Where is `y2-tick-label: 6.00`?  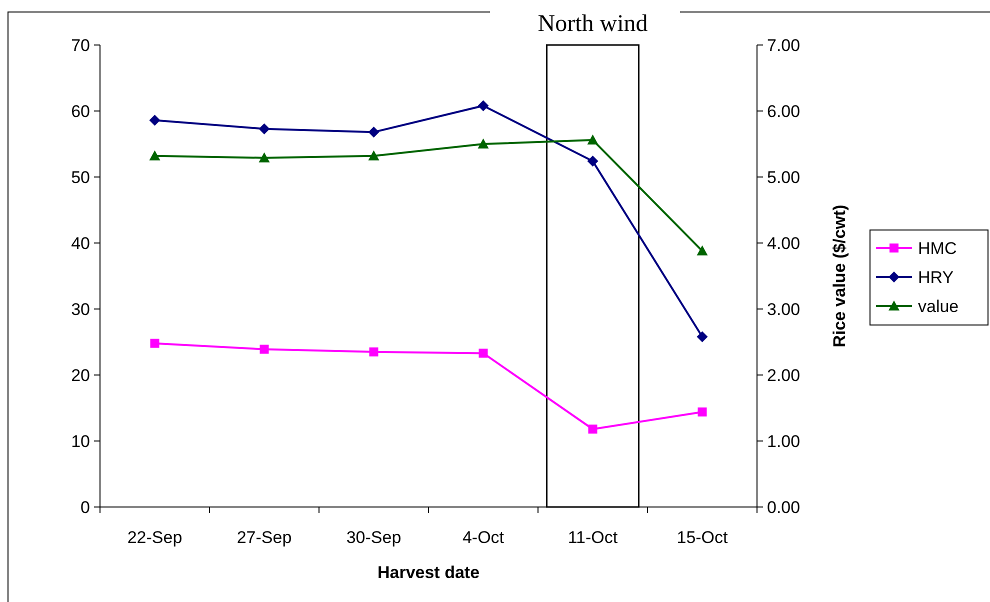
y2-tick-label: 6.00 is located at coordinates (783, 111).